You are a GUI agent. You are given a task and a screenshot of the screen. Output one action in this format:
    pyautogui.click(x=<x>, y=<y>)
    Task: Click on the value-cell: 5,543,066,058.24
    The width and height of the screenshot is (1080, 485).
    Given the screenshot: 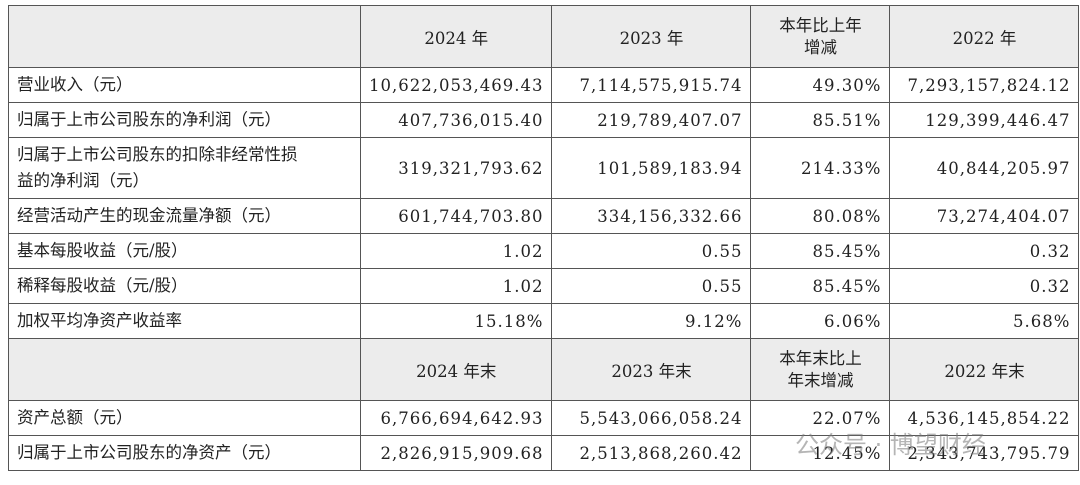 What is the action you would take?
    pyautogui.click(x=651, y=418)
    